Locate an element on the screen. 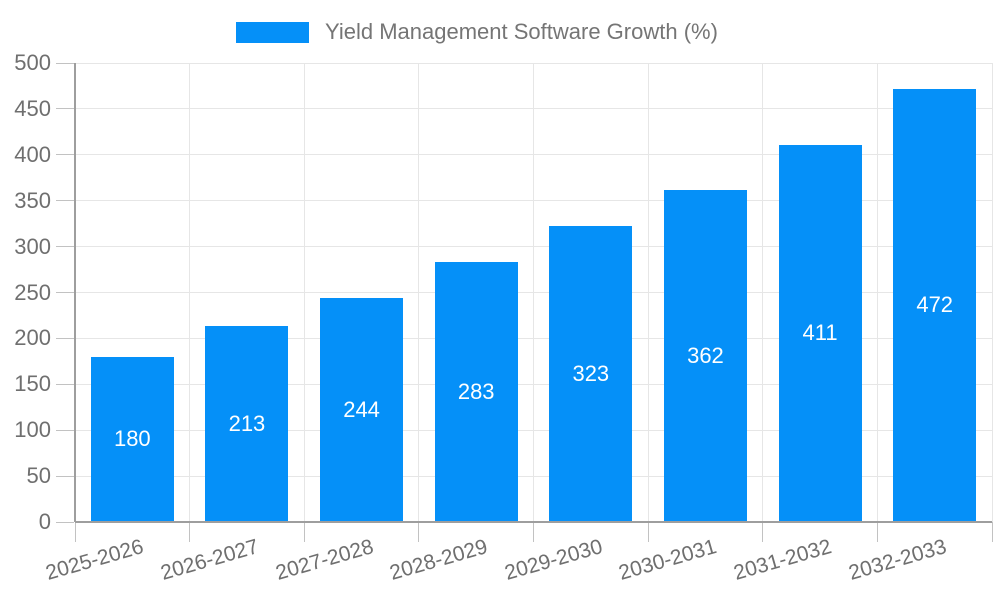 This screenshot has width=1000, height=600. bar-value-label: 411 is located at coordinates (820, 333).